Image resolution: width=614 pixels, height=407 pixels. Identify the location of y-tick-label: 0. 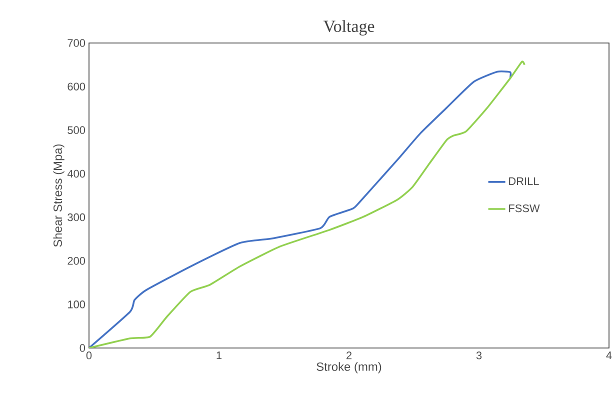
(83, 348).